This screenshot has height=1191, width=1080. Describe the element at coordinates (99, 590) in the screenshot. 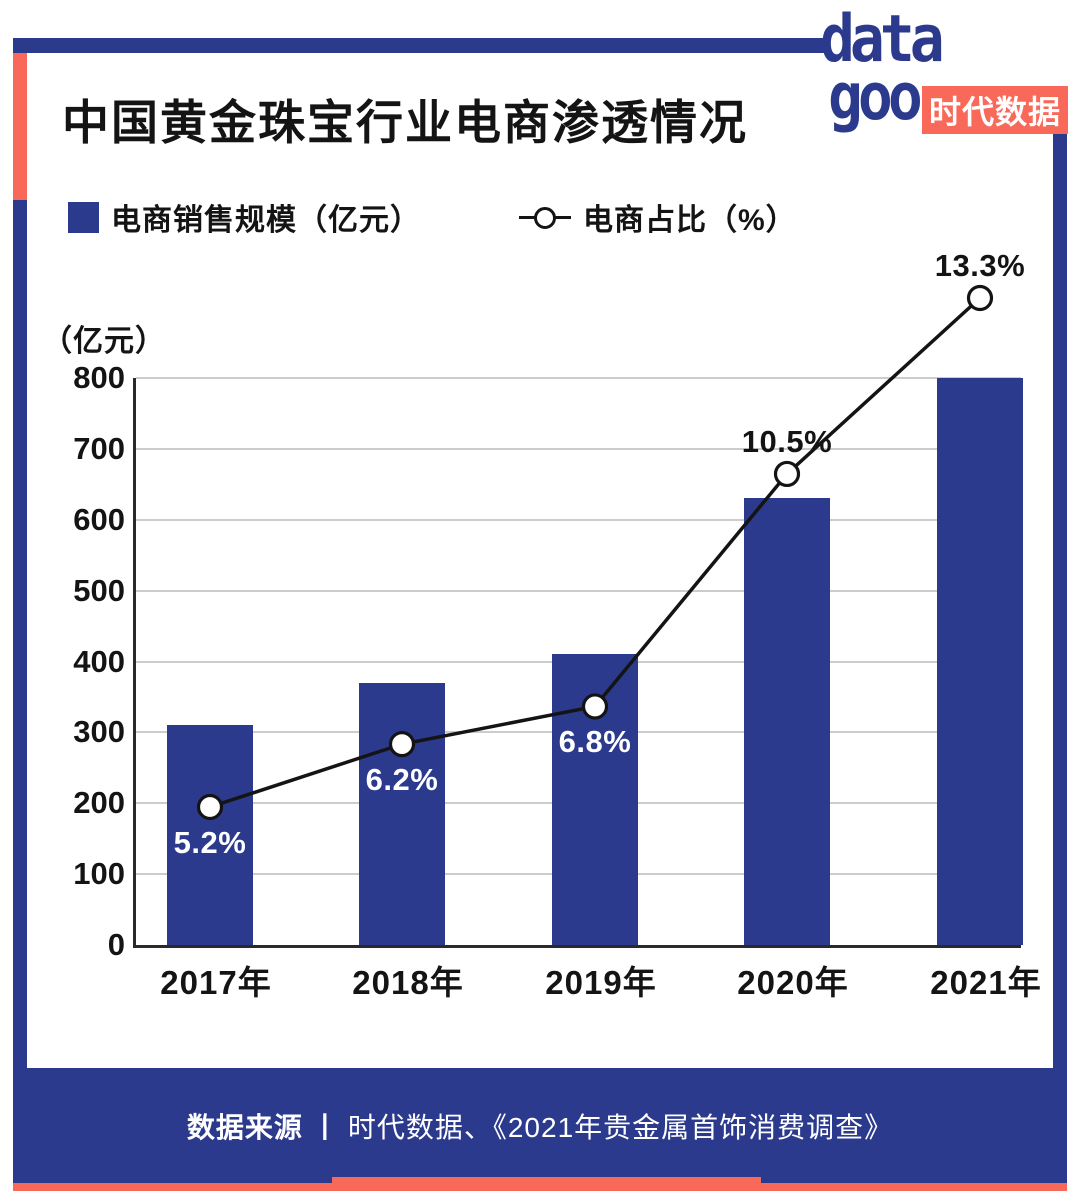

I see `y-tick-label: 500` at that location.